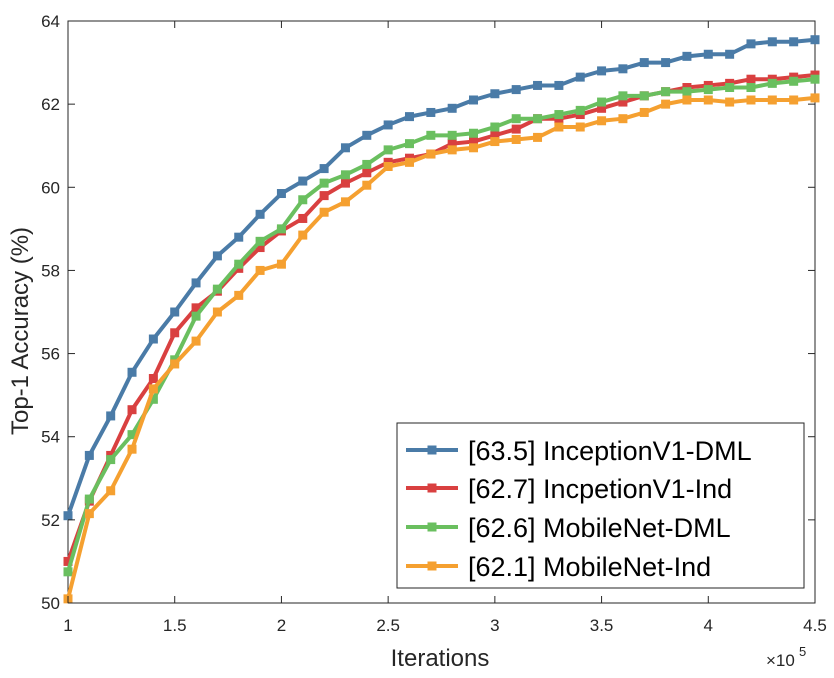  I want to click on legend-entry-inceptionv1-dml: [63.5] InceptionV1-DML, so click(579, 451).